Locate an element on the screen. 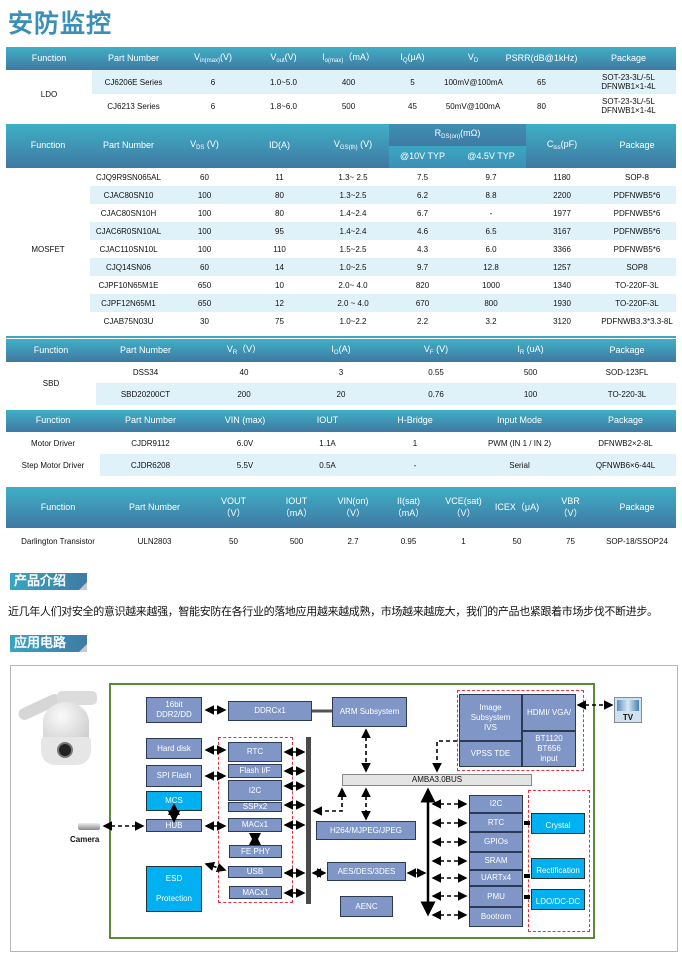 Image resolution: width=682 pixels, height=957 pixels. column-header-group: RDS(on)(mΩ) is located at coordinates (457, 135).